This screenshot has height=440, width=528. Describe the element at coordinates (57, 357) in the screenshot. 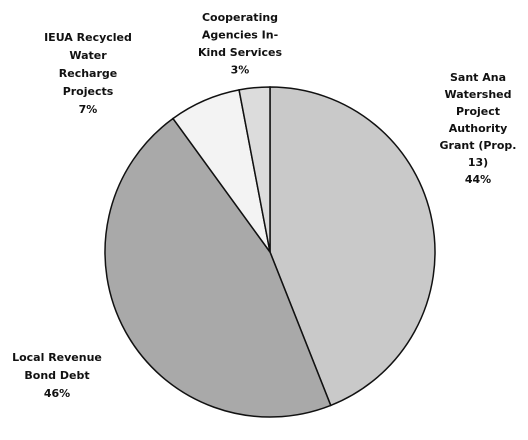

I see `slice-label: Local Revenue` at that location.